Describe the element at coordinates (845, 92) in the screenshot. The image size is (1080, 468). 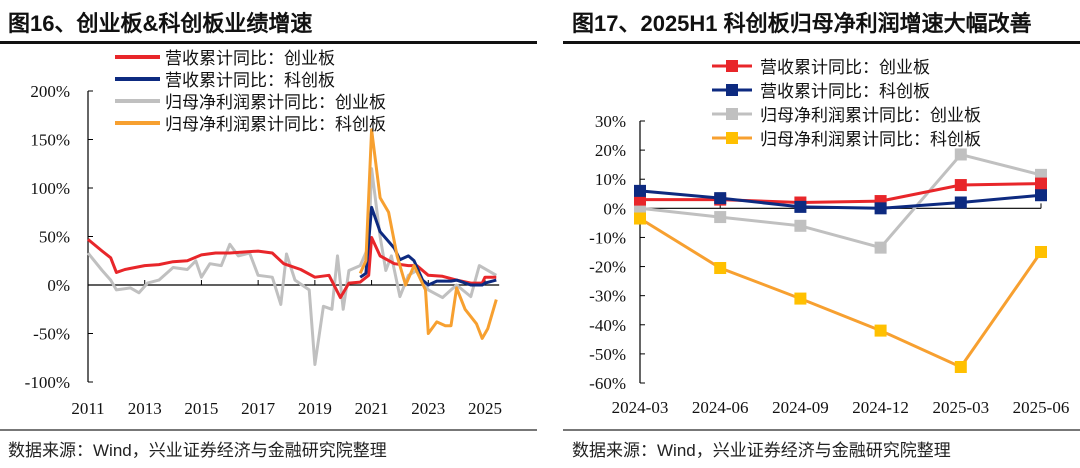
I see `right-legend-label: 营收累计同比：科创板` at that location.